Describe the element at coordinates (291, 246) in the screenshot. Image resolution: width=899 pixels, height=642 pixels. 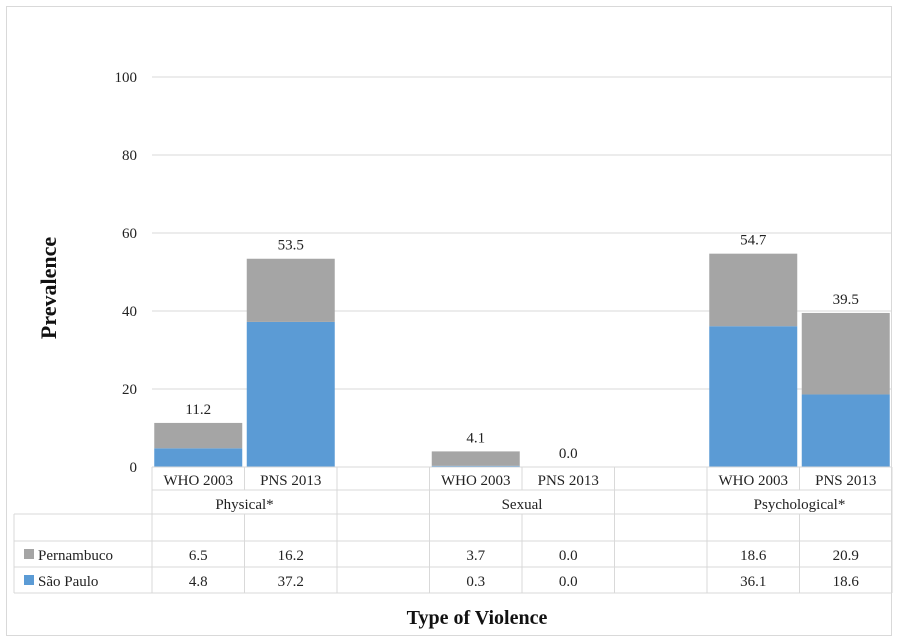
I see `total-label: 53.5` at that location.